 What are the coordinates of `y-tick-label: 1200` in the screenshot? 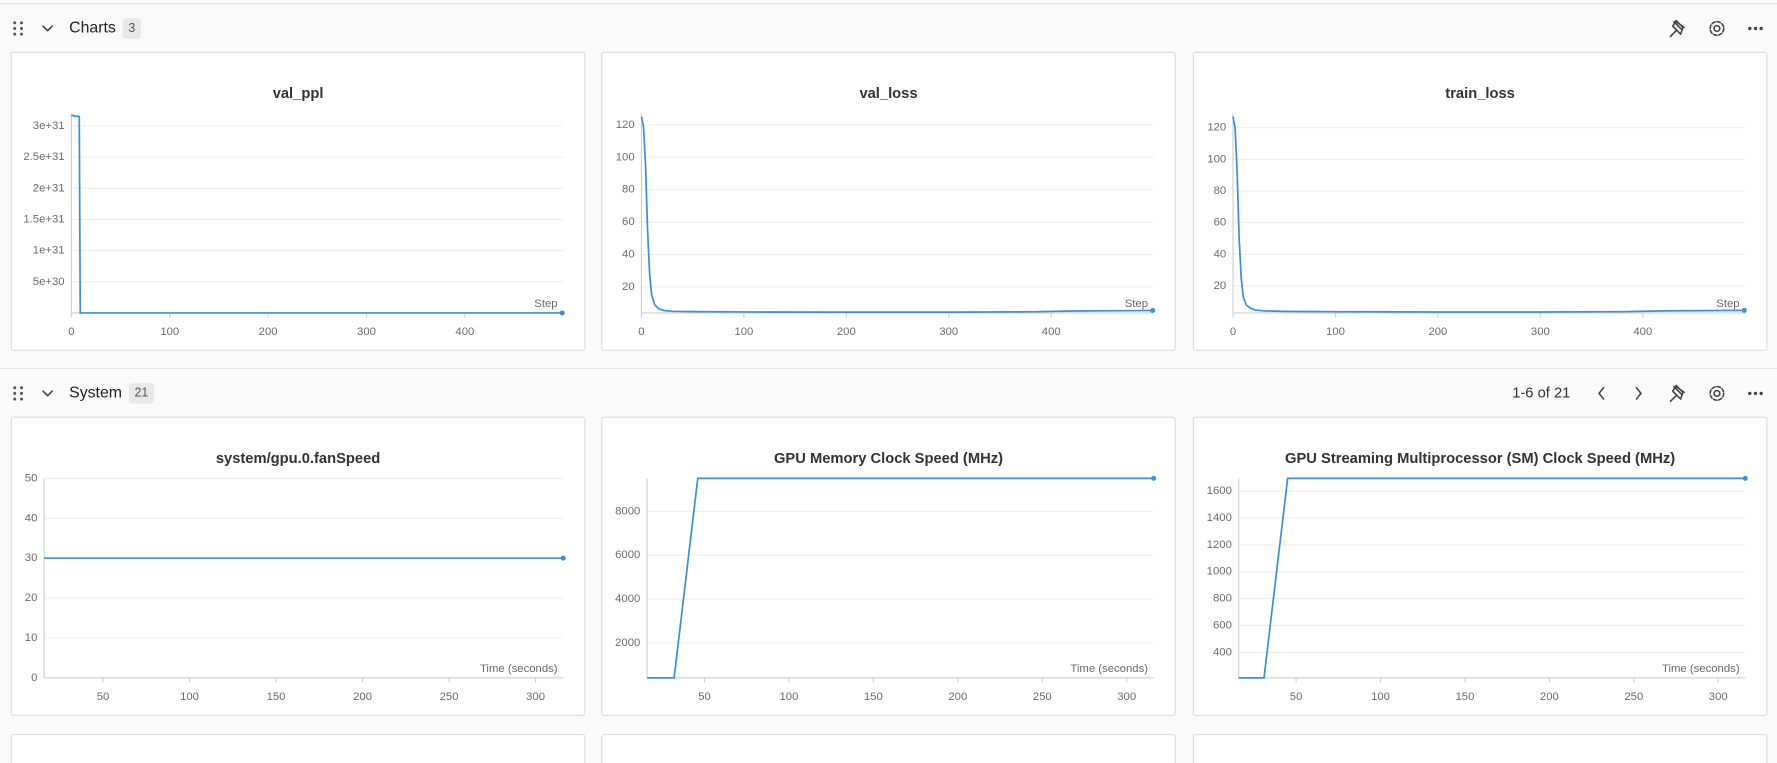 It's located at (1219, 545).